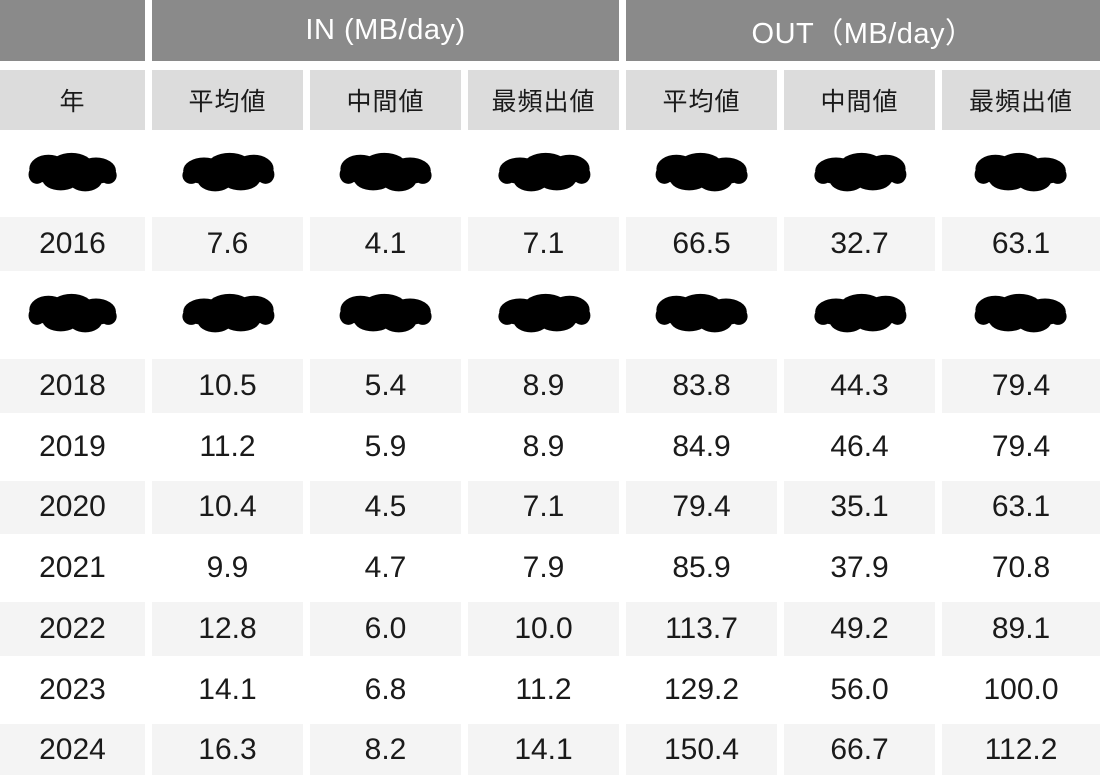 This screenshot has width=1100, height=775. I want to click on value-cell: 5.4, so click(389, 389).